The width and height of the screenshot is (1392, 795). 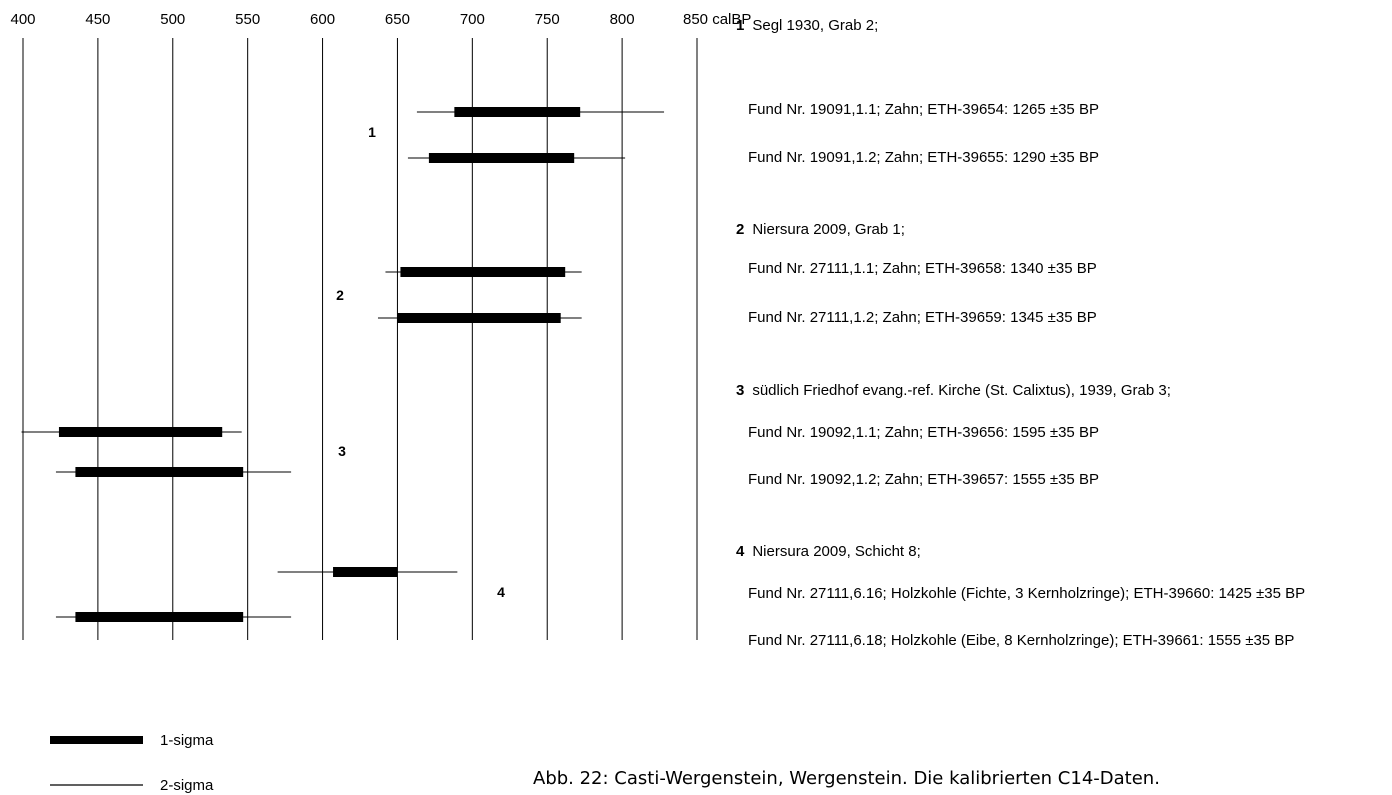 What do you see at coordinates (717, 19) in the screenshot?
I see `tick-label-850: 850 calBP` at bounding box center [717, 19].